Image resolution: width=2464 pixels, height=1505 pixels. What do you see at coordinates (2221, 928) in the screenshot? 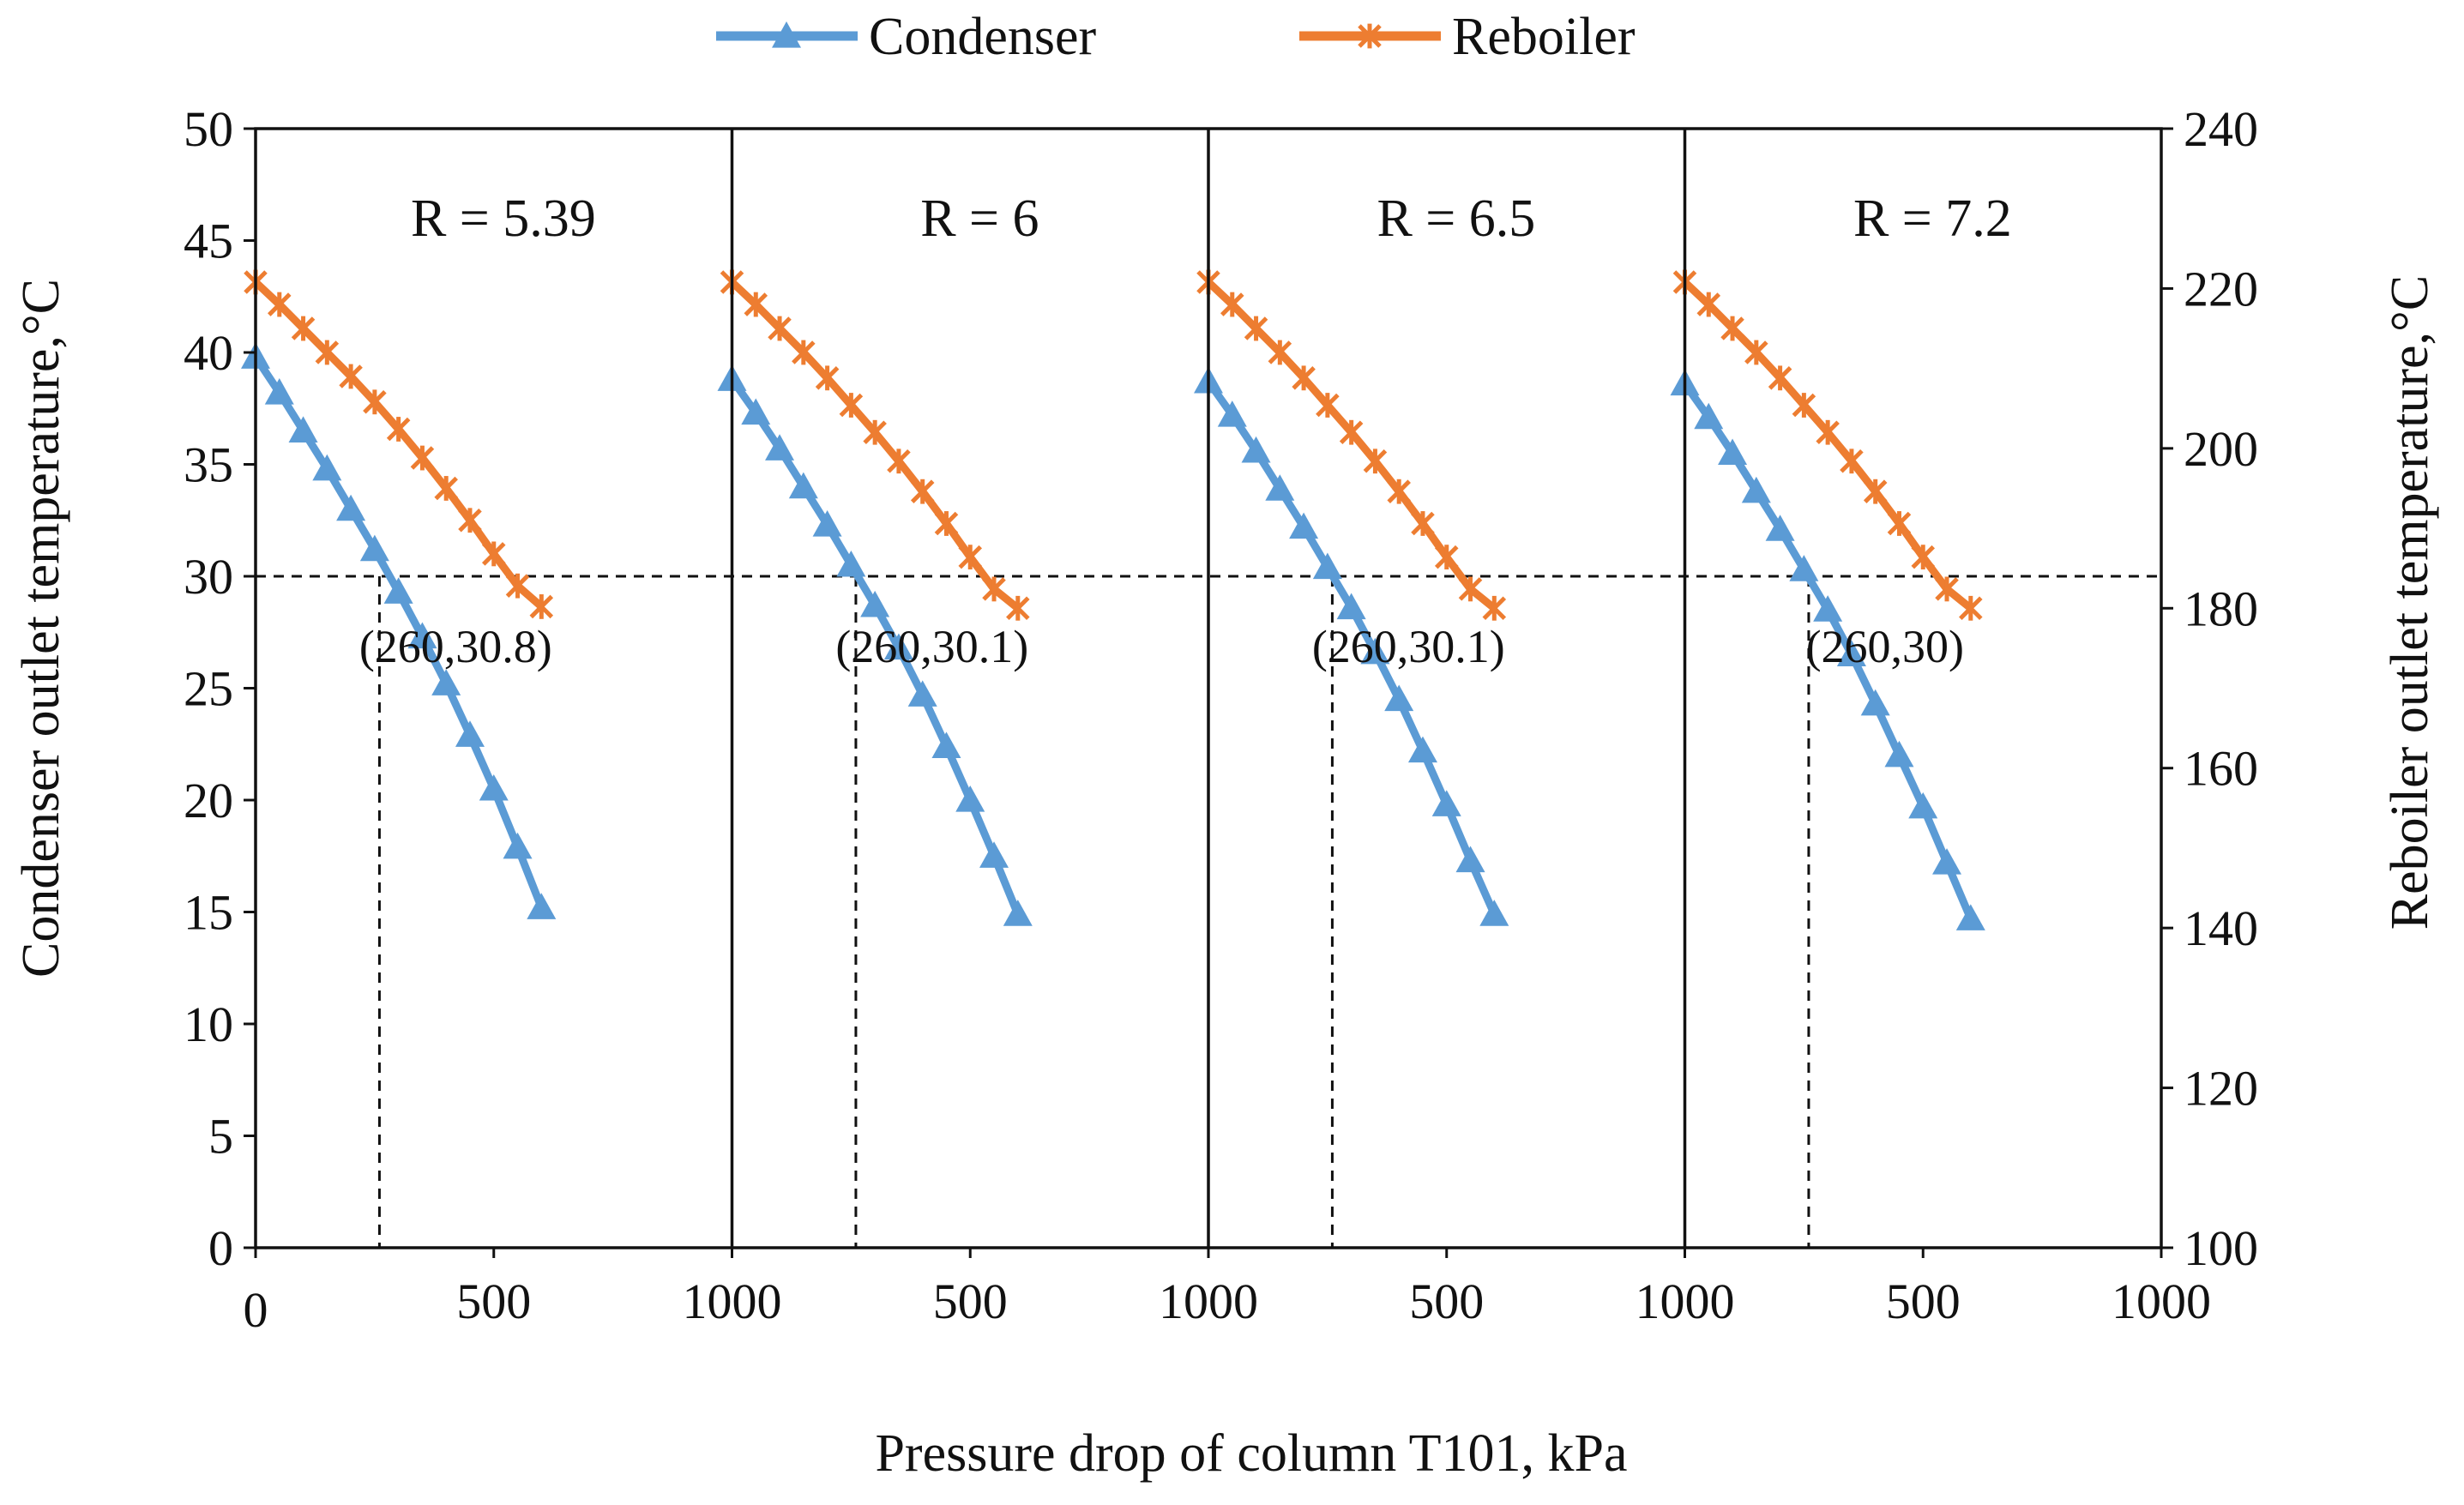
I see `y-right-tick-label: 140` at bounding box center [2221, 928].